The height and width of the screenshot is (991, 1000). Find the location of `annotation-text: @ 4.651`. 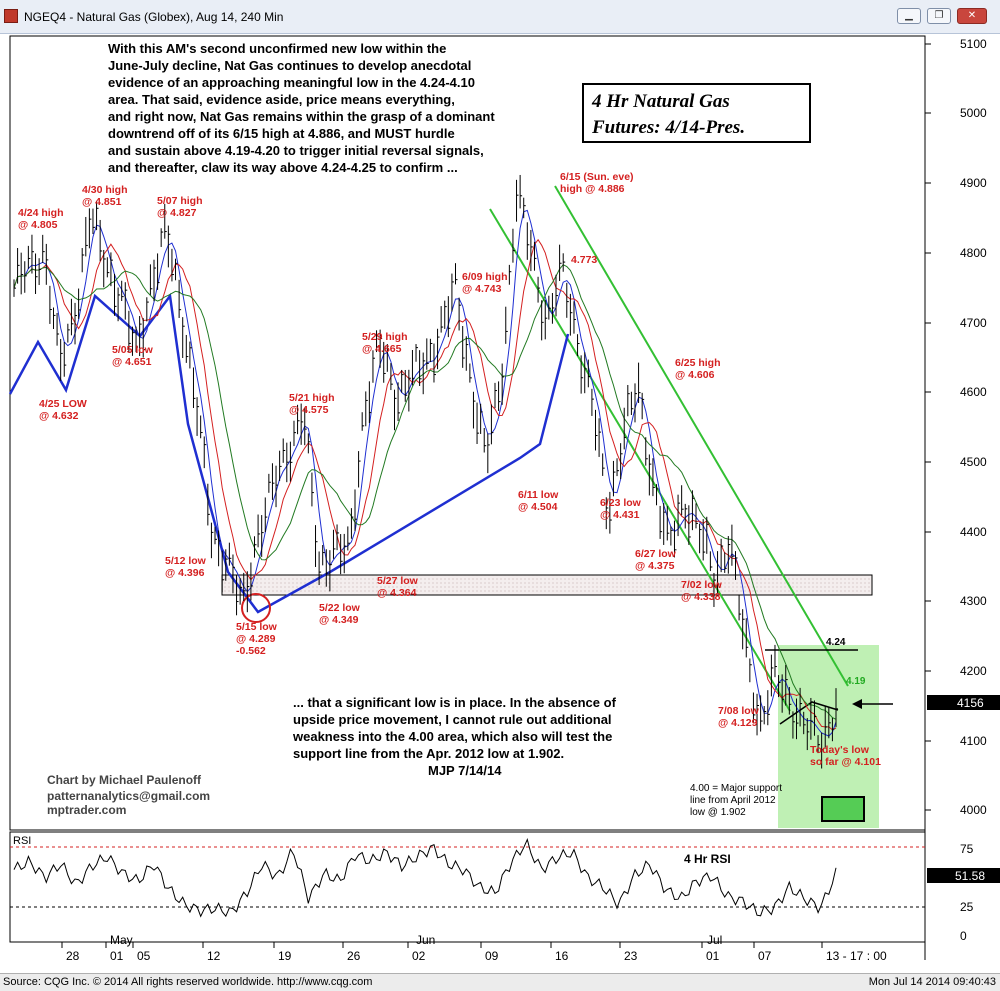

annotation-text: @ 4.651 is located at coordinates (132, 362).